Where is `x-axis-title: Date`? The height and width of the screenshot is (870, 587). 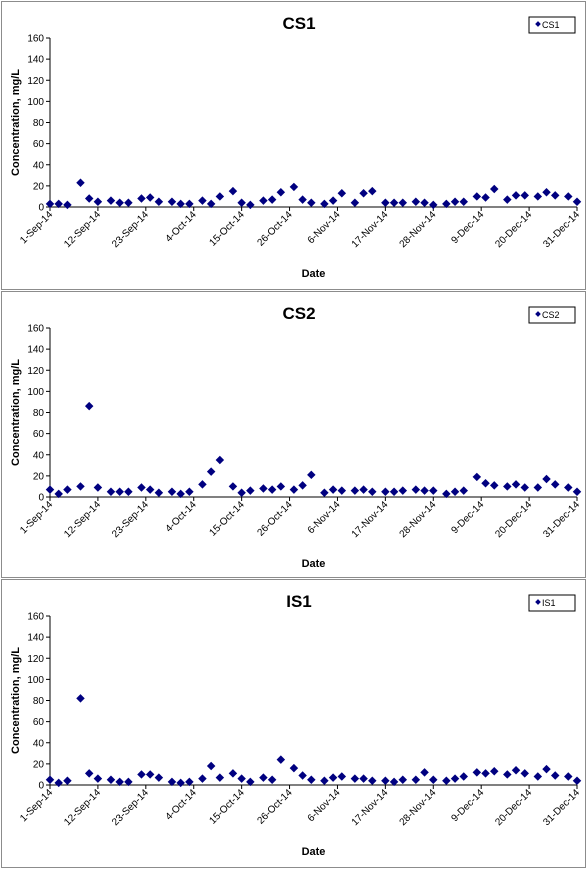
x-axis-title: Date is located at coordinates (314, 564).